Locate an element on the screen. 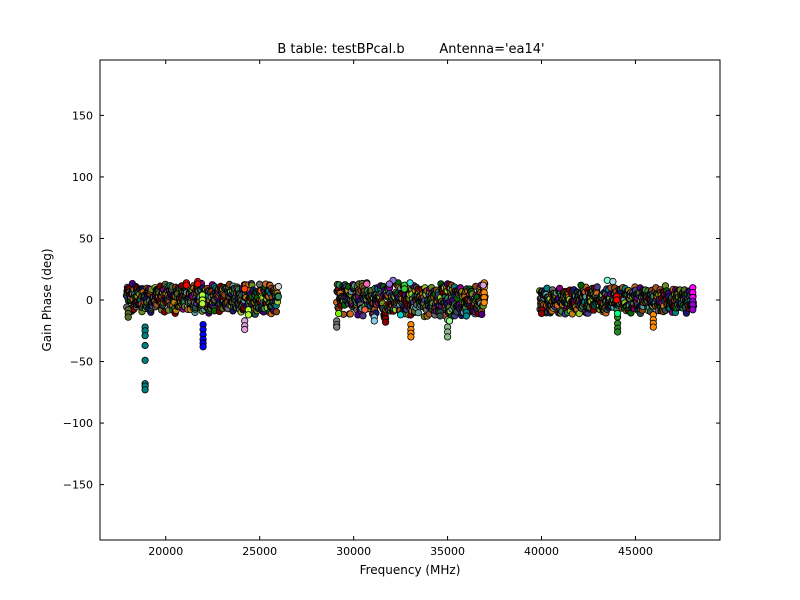 Image resolution: width=800 pixels, height=600 pixels. chart-antenna-label: Antenna='ea14' is located at coordinates (491, 49).